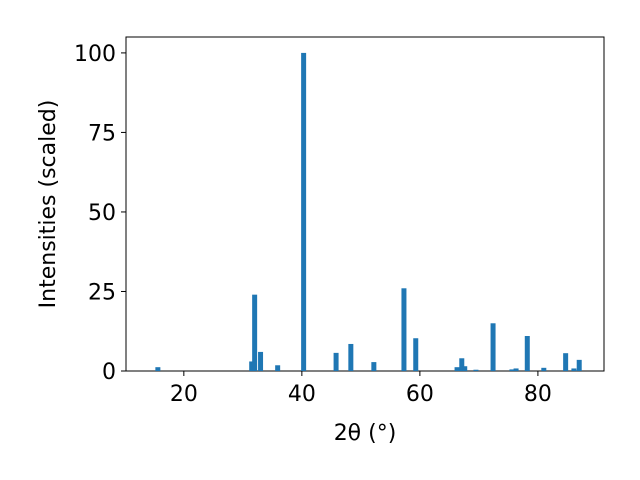 The image size is (640, 480). What do you see at coordinates (420, 394) in the screenshot?
I see `x-tick-label: 60` at bounding box center [420, 394].